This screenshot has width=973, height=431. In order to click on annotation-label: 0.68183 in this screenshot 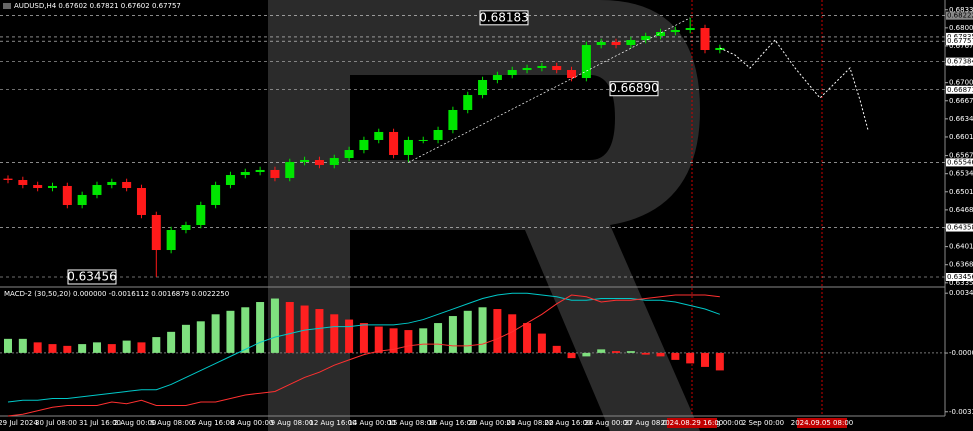, I will do `click(504, 17)`.